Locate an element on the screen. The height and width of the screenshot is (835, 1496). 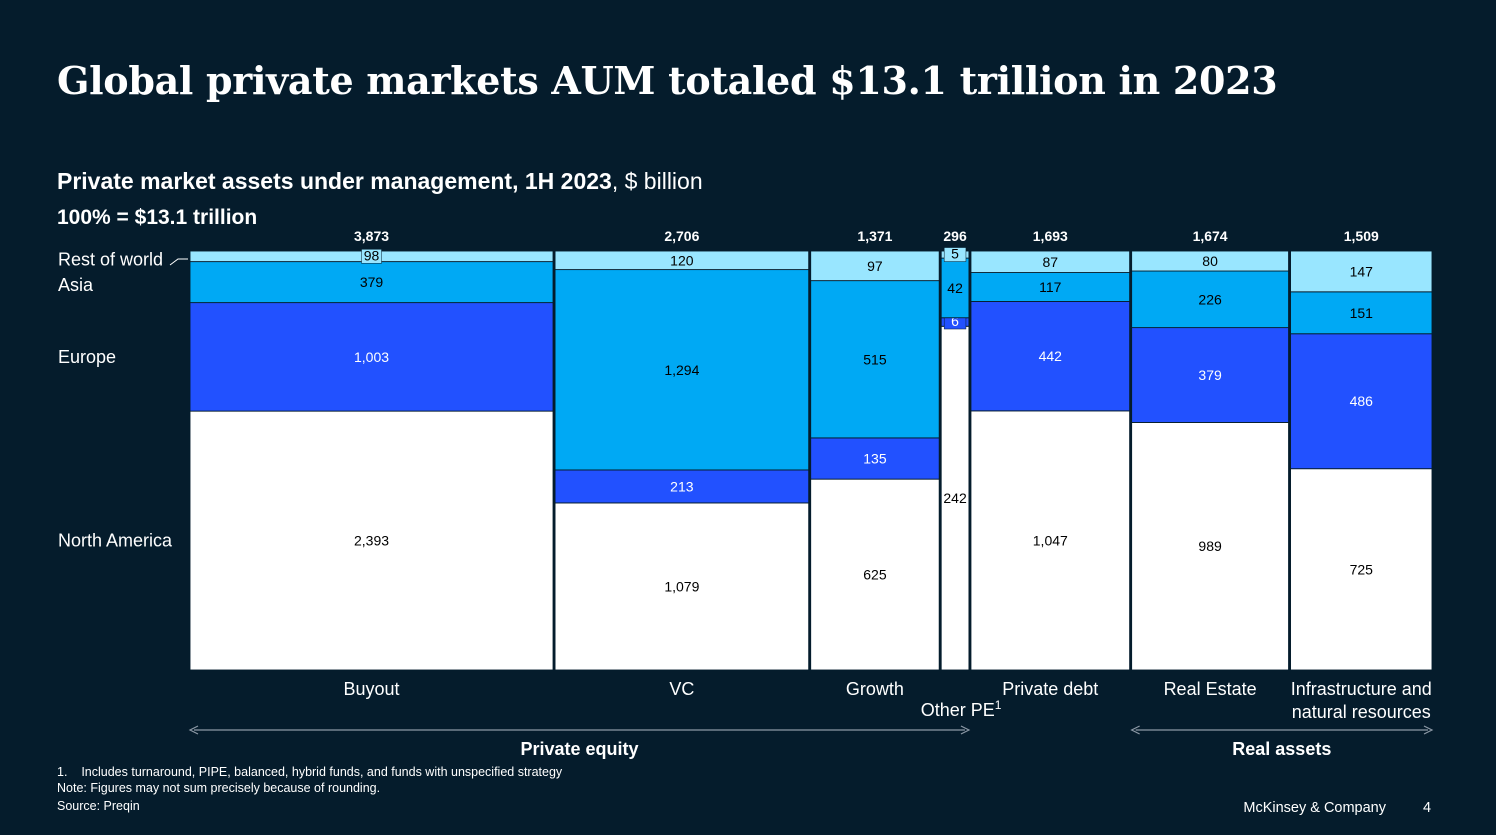
category-label-buyout: Buyout is located at coordinates (371, 689).